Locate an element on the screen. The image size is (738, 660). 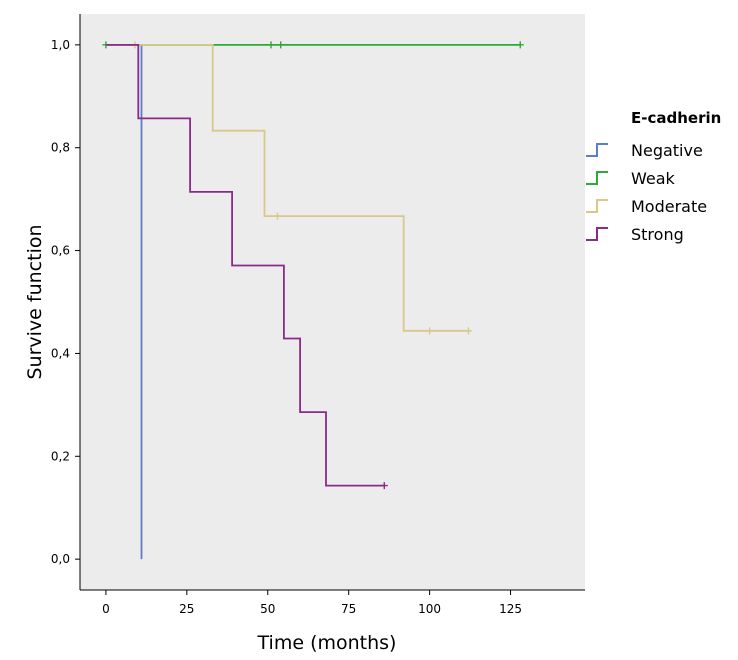
y-tick-label: 1,0 is located at coordinates (60, 45).